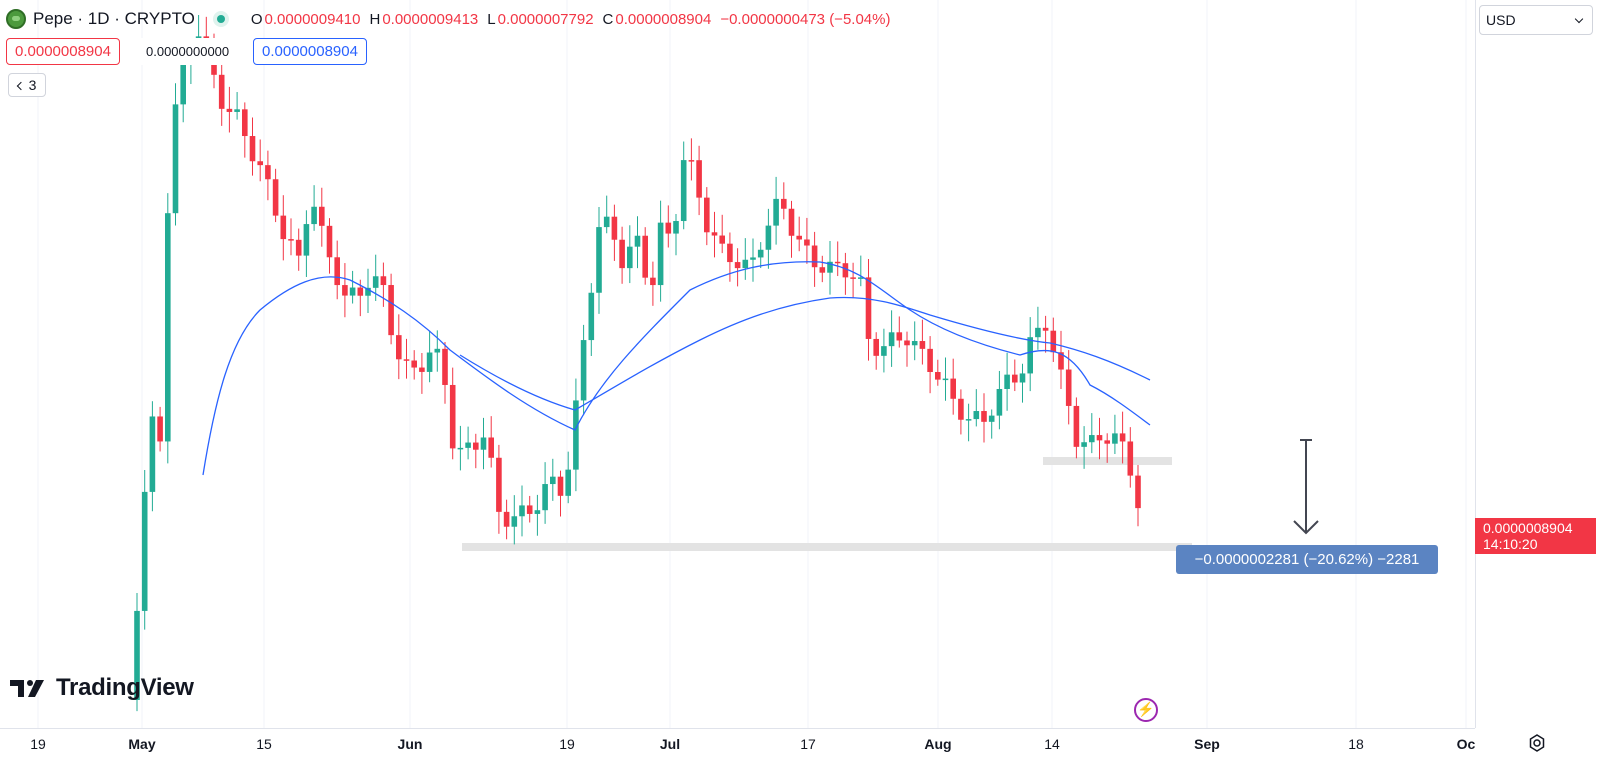 Image resolution: width=1600 pixels, height=758 pixels. Describe the element at coordinates (938, 744) in the screenshot. I see `time-tick-label: Aug` at that location.